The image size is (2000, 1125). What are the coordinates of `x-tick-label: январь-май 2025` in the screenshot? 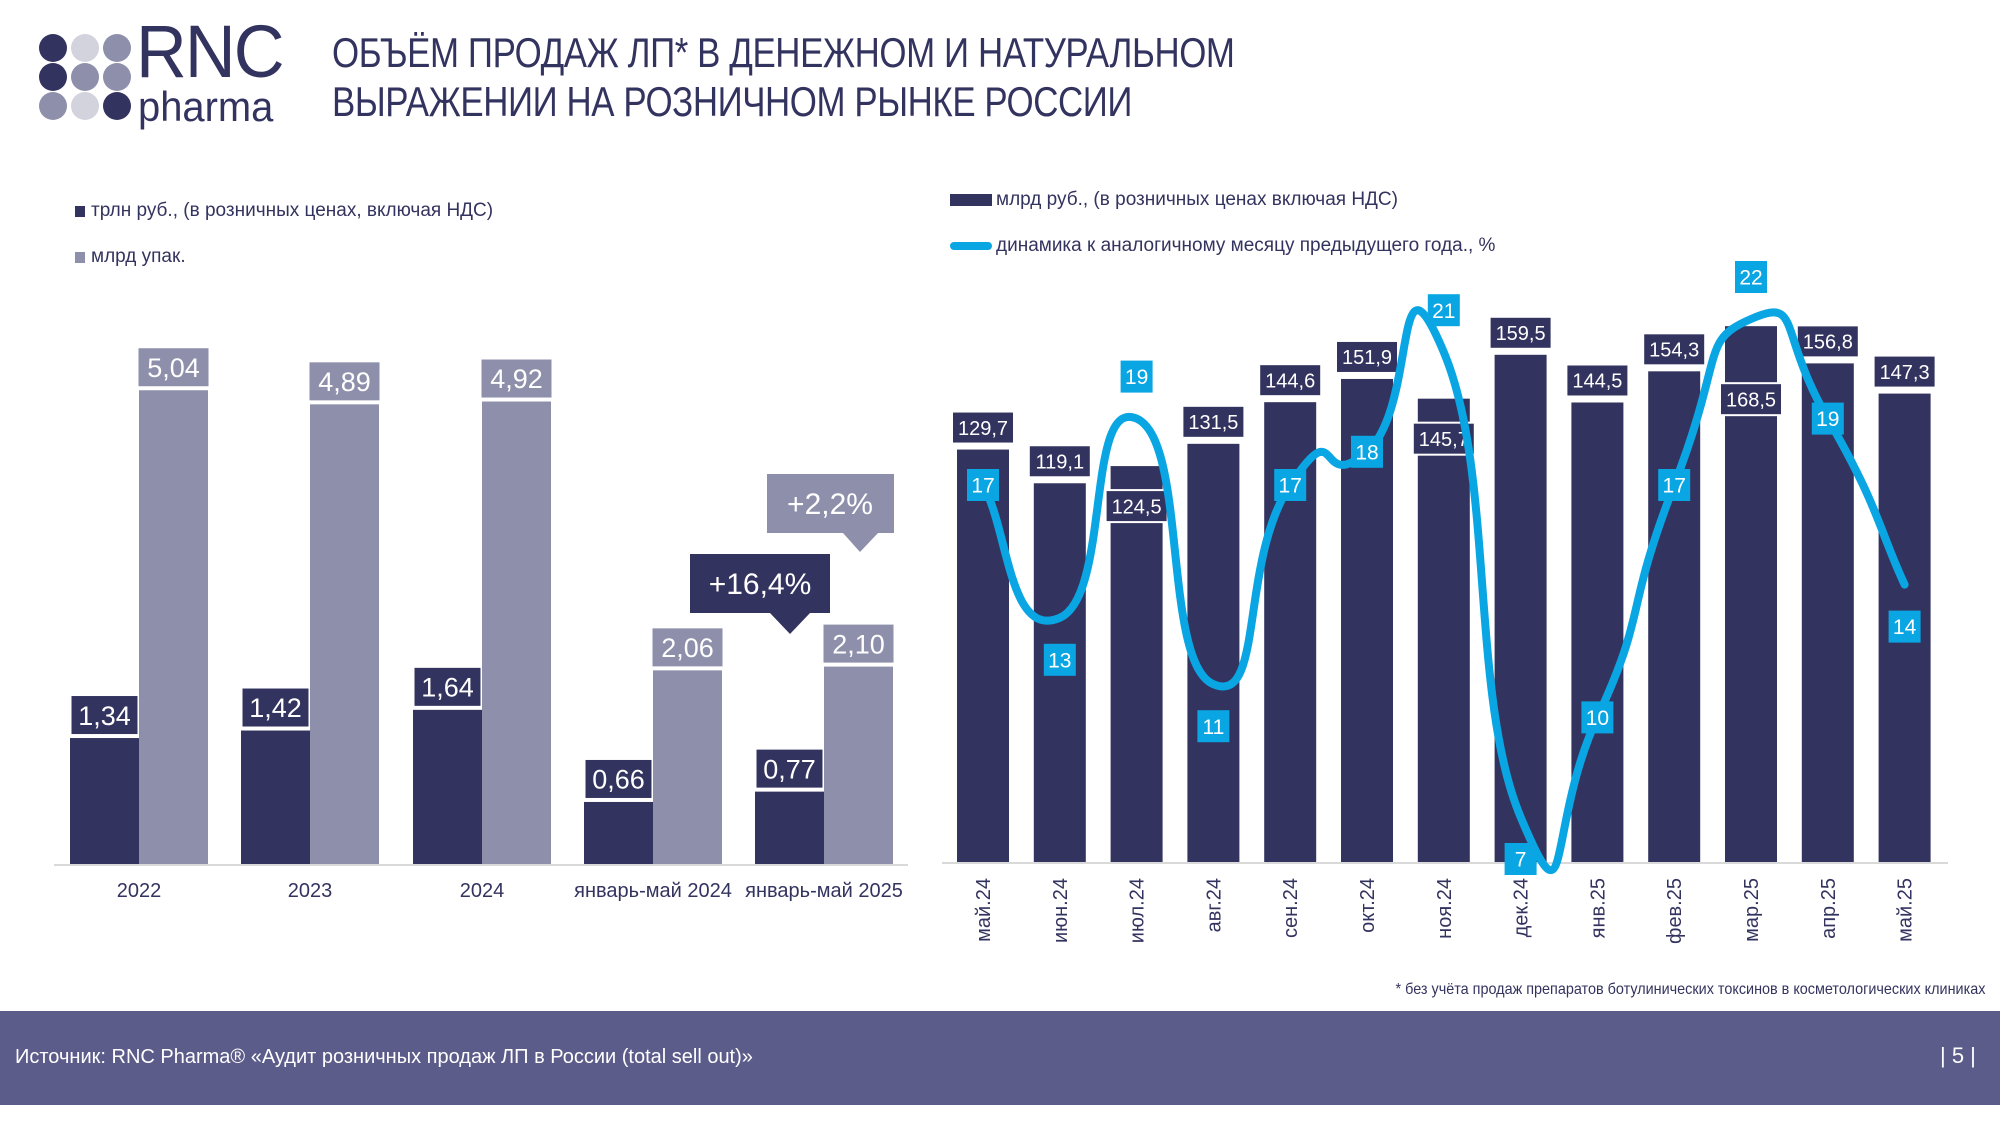 It's located at (824, 891).